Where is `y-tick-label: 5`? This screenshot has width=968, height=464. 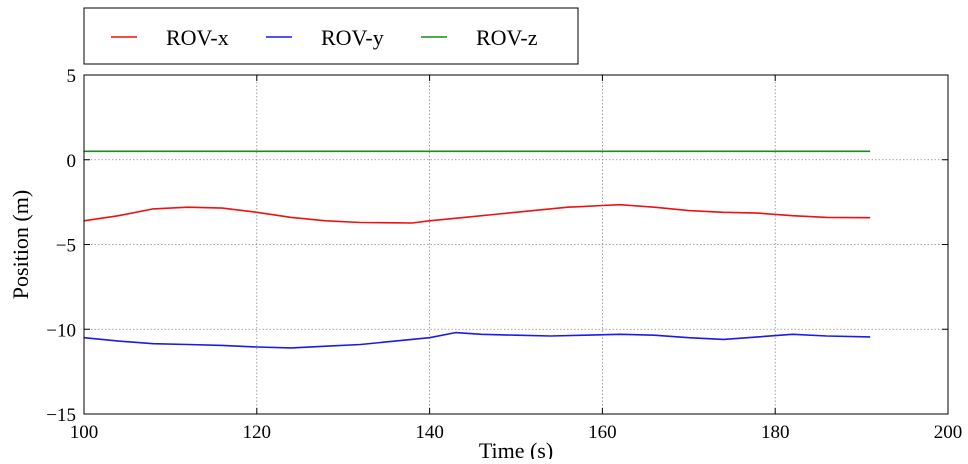 y-tick-label: 5 is located at coordinates (72, 76).